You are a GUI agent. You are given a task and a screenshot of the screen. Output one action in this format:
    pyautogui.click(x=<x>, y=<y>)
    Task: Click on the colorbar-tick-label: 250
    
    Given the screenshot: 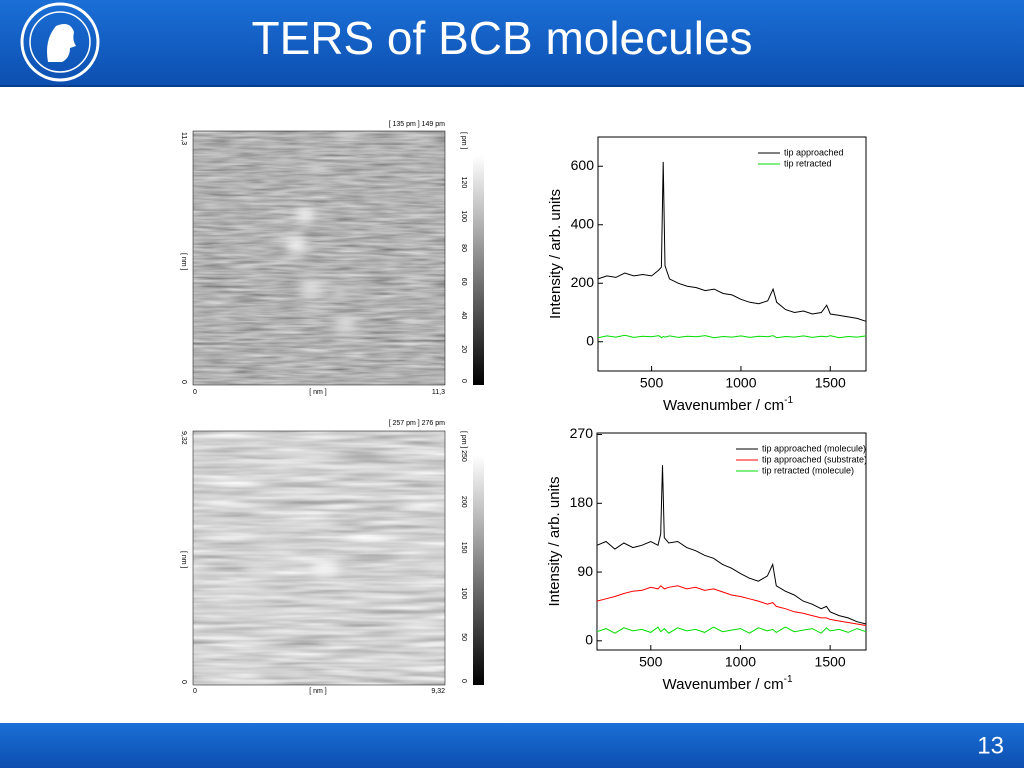 What is the action you would take?
    pyautogui.click(x=463, y=456)
    